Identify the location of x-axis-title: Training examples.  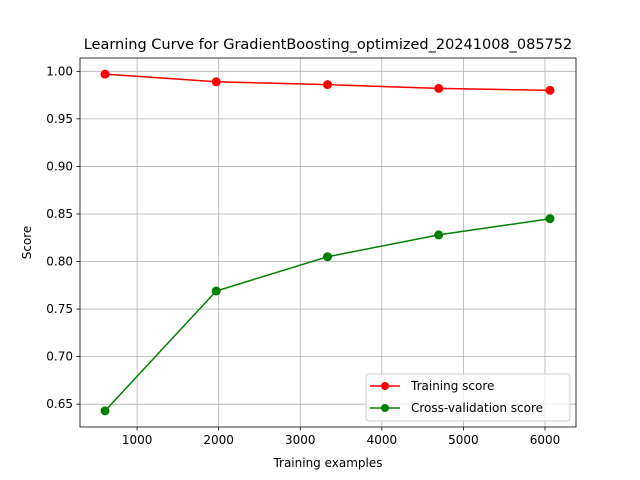
(327, 463).